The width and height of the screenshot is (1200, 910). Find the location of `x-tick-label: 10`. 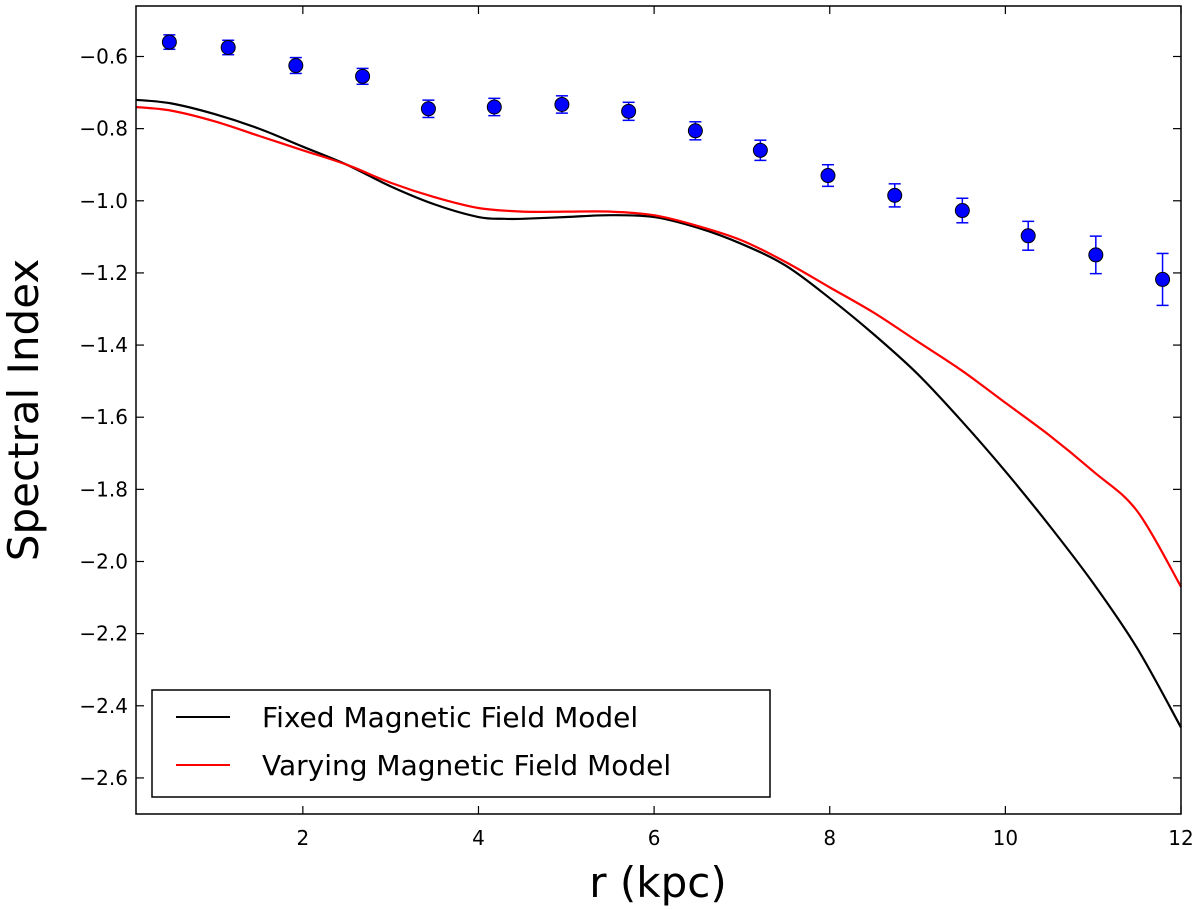

x-tick-label: 10 is located at coordinates (1005, 838).